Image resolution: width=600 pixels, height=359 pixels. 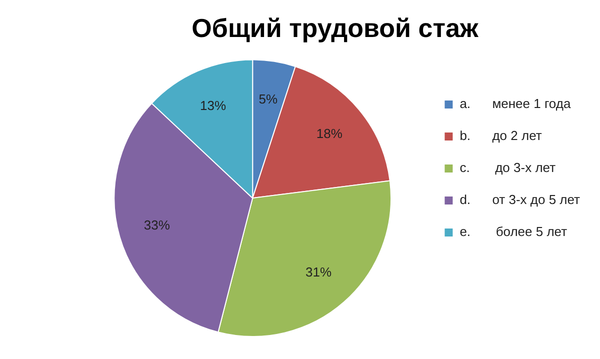 What do you see at coordinates (318, 272) in the screenshot?
I see `data-label: 31%` at bounding box center [318, 272].